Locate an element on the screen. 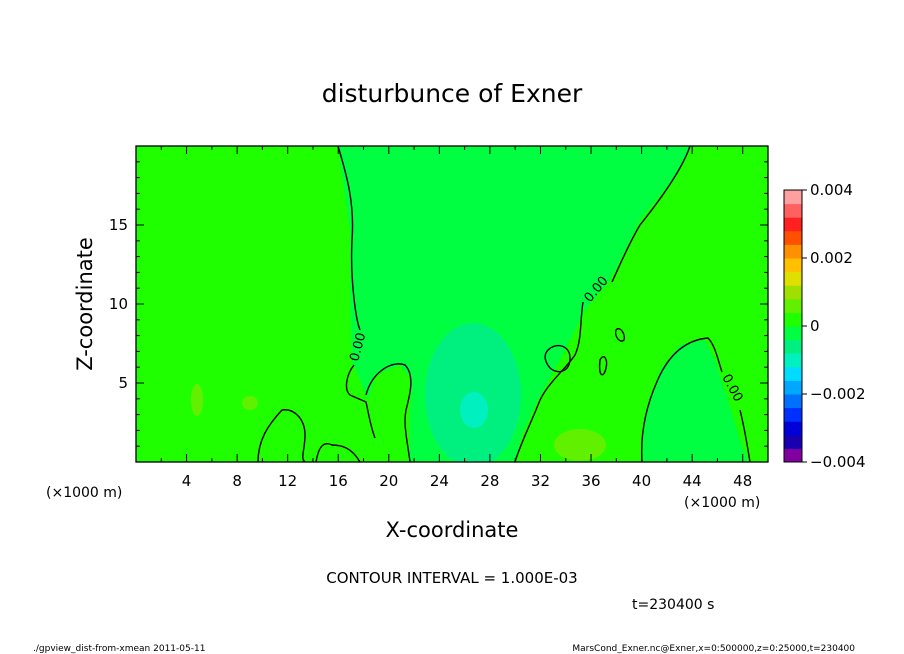  contour-label-left: 0.00 is located at coordinates (358, 347).